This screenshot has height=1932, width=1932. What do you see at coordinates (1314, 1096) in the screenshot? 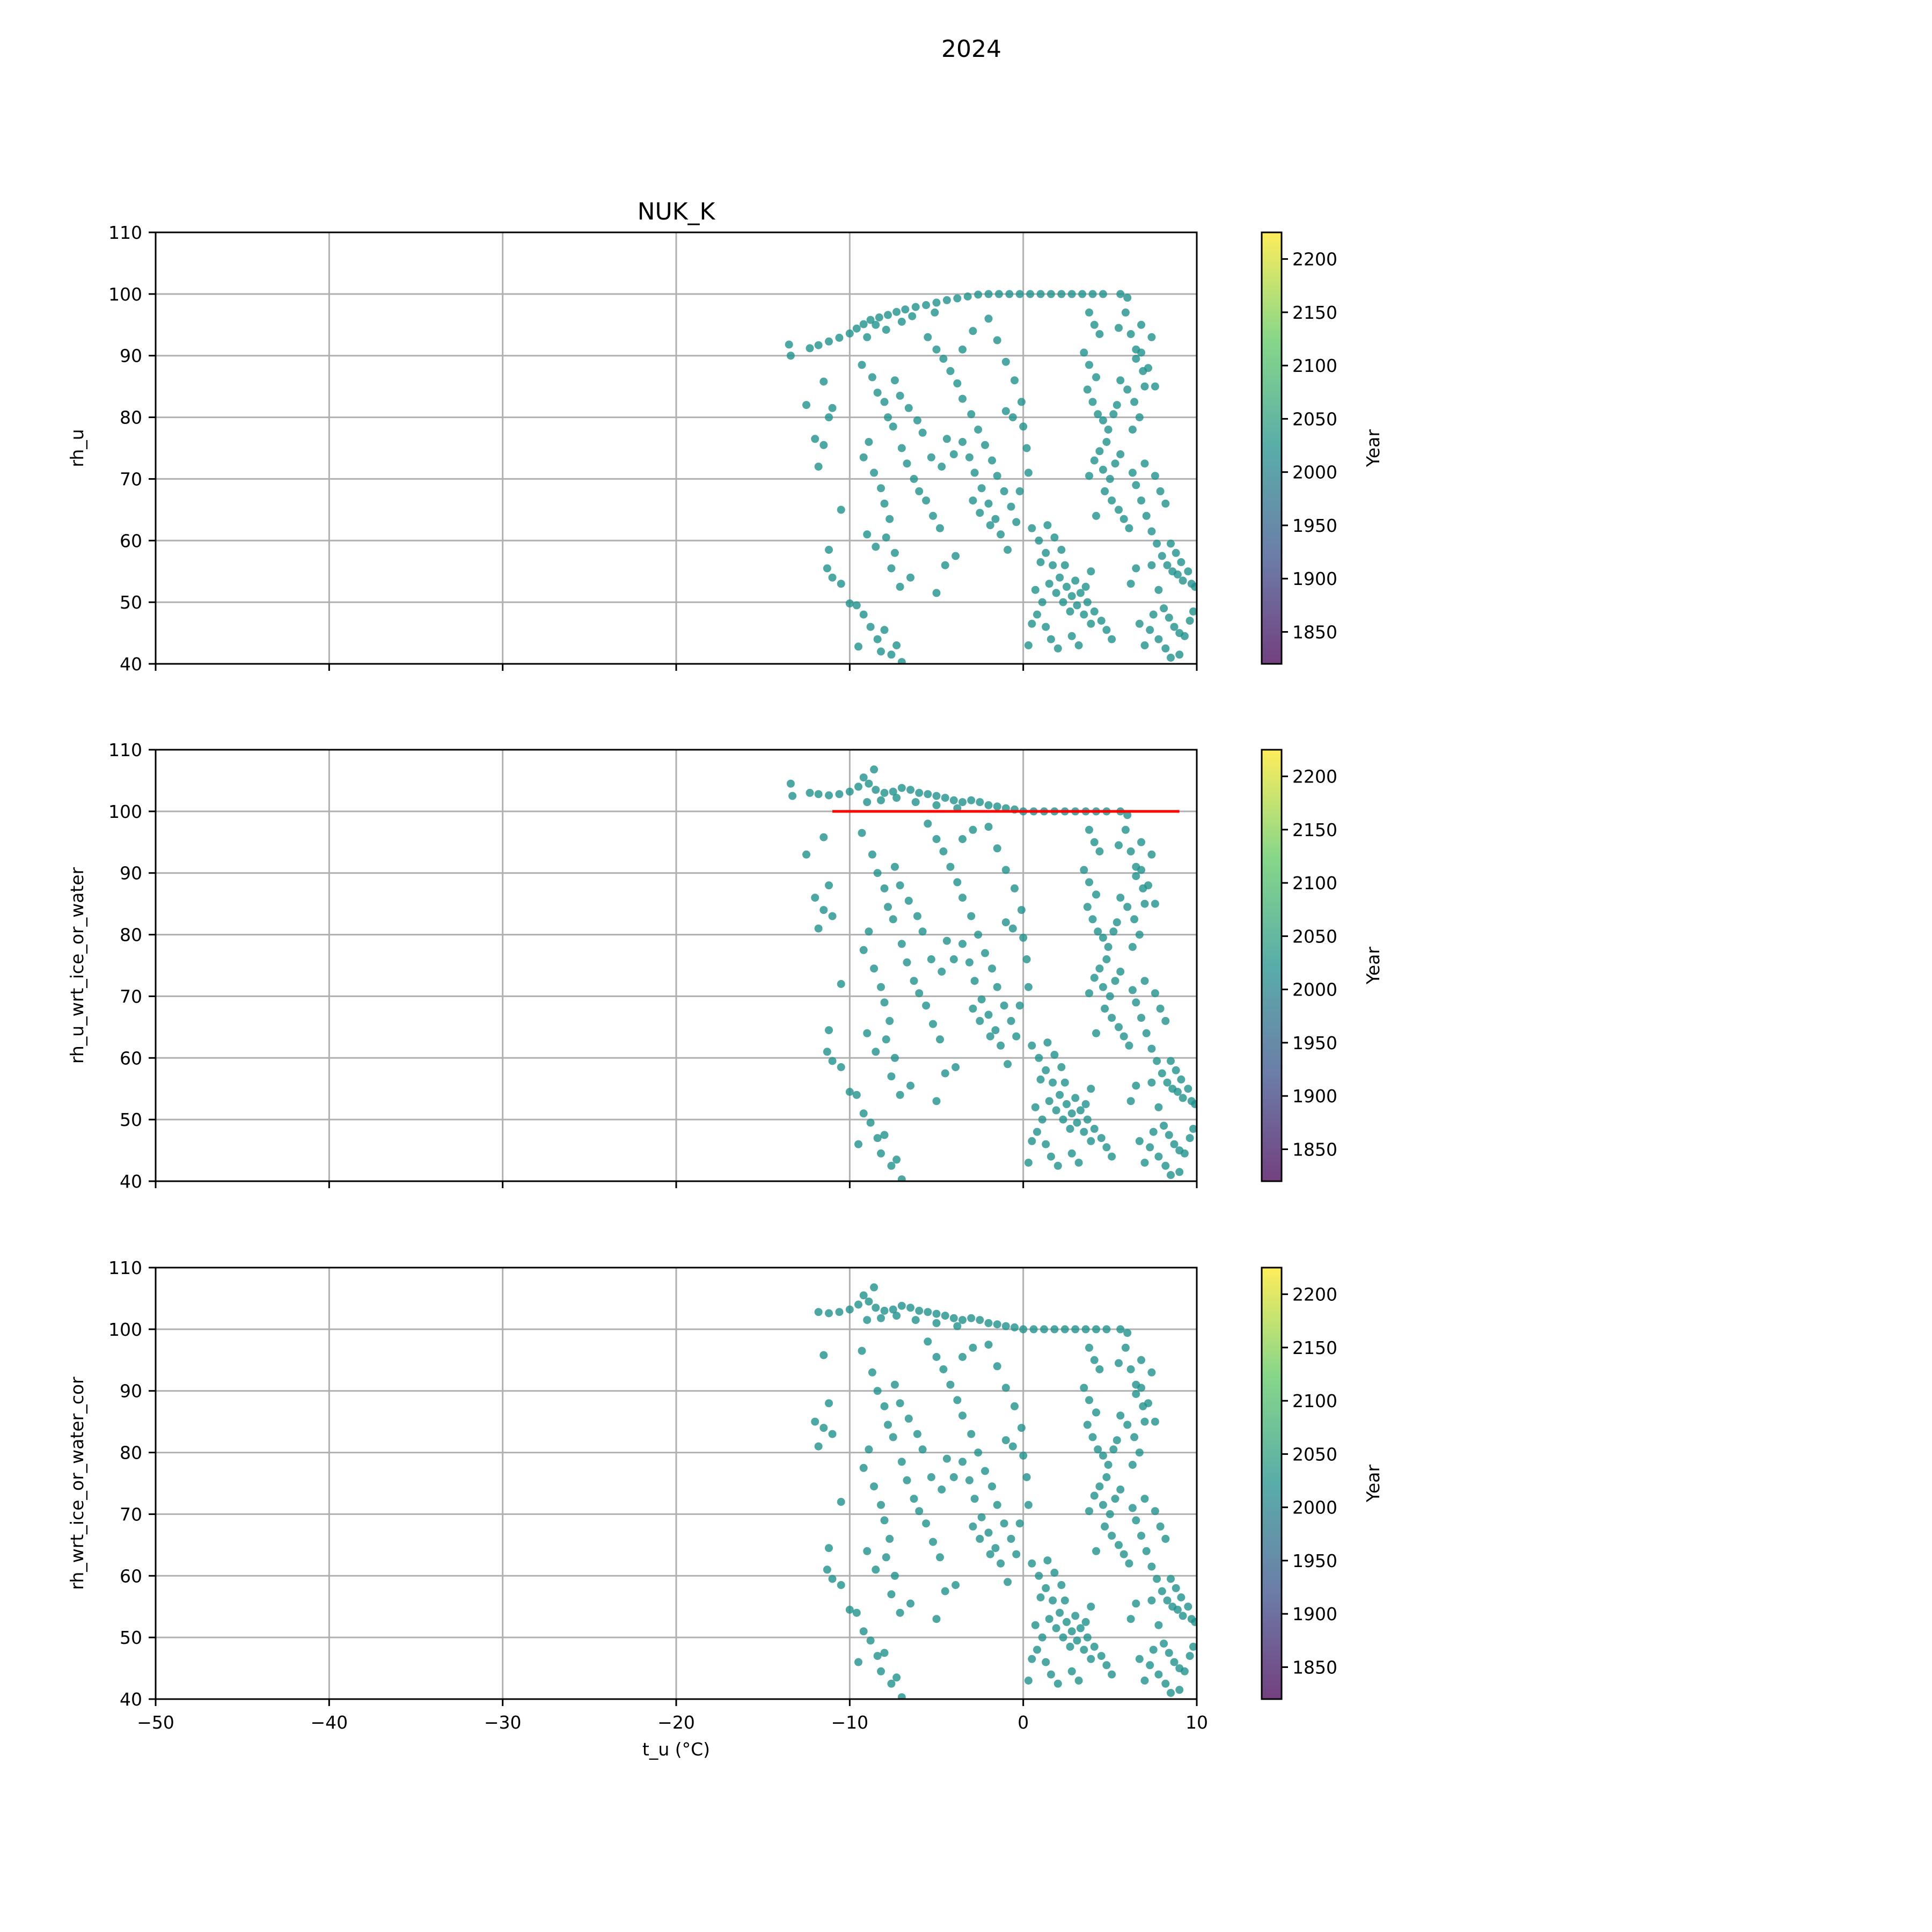
I see `colorbar-tick-label: 1900` at bounding box center [1314, 1096].